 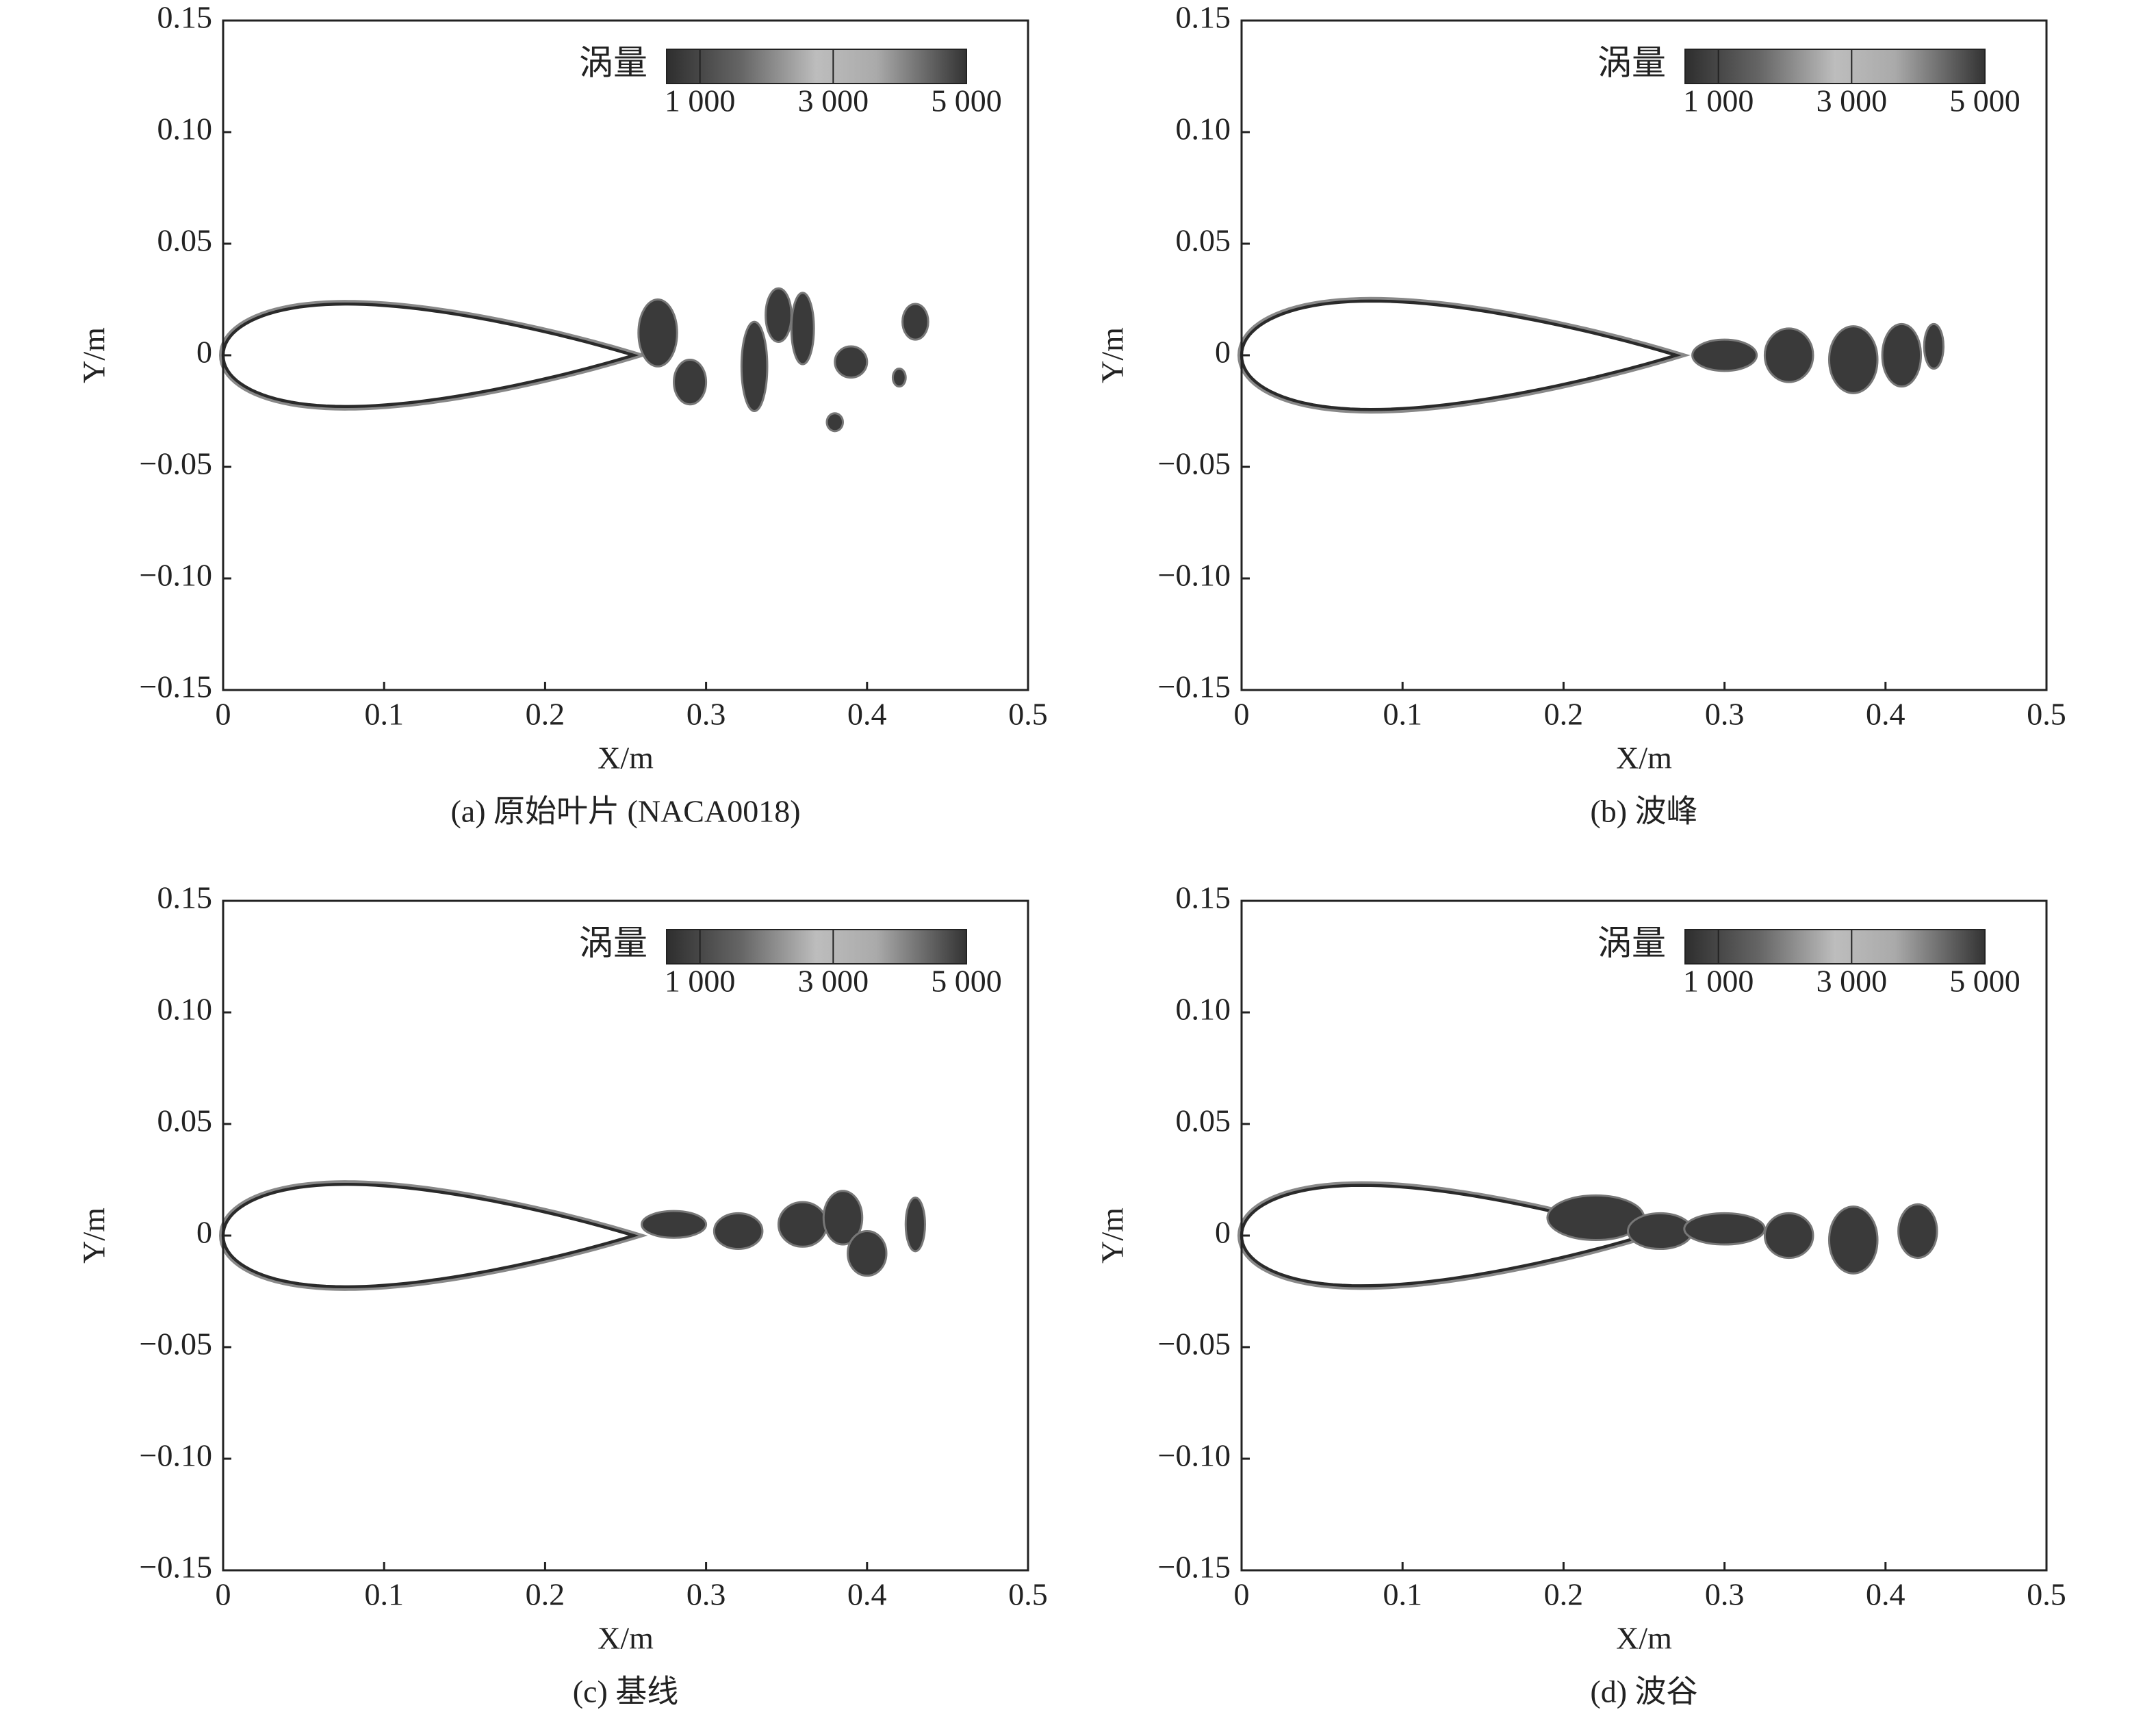 What do you see at coordinates (625, 811) in the screenshot?
I see `caption: (a) 原始叶片 (NACA0018)` at bounding box center [625, 811].